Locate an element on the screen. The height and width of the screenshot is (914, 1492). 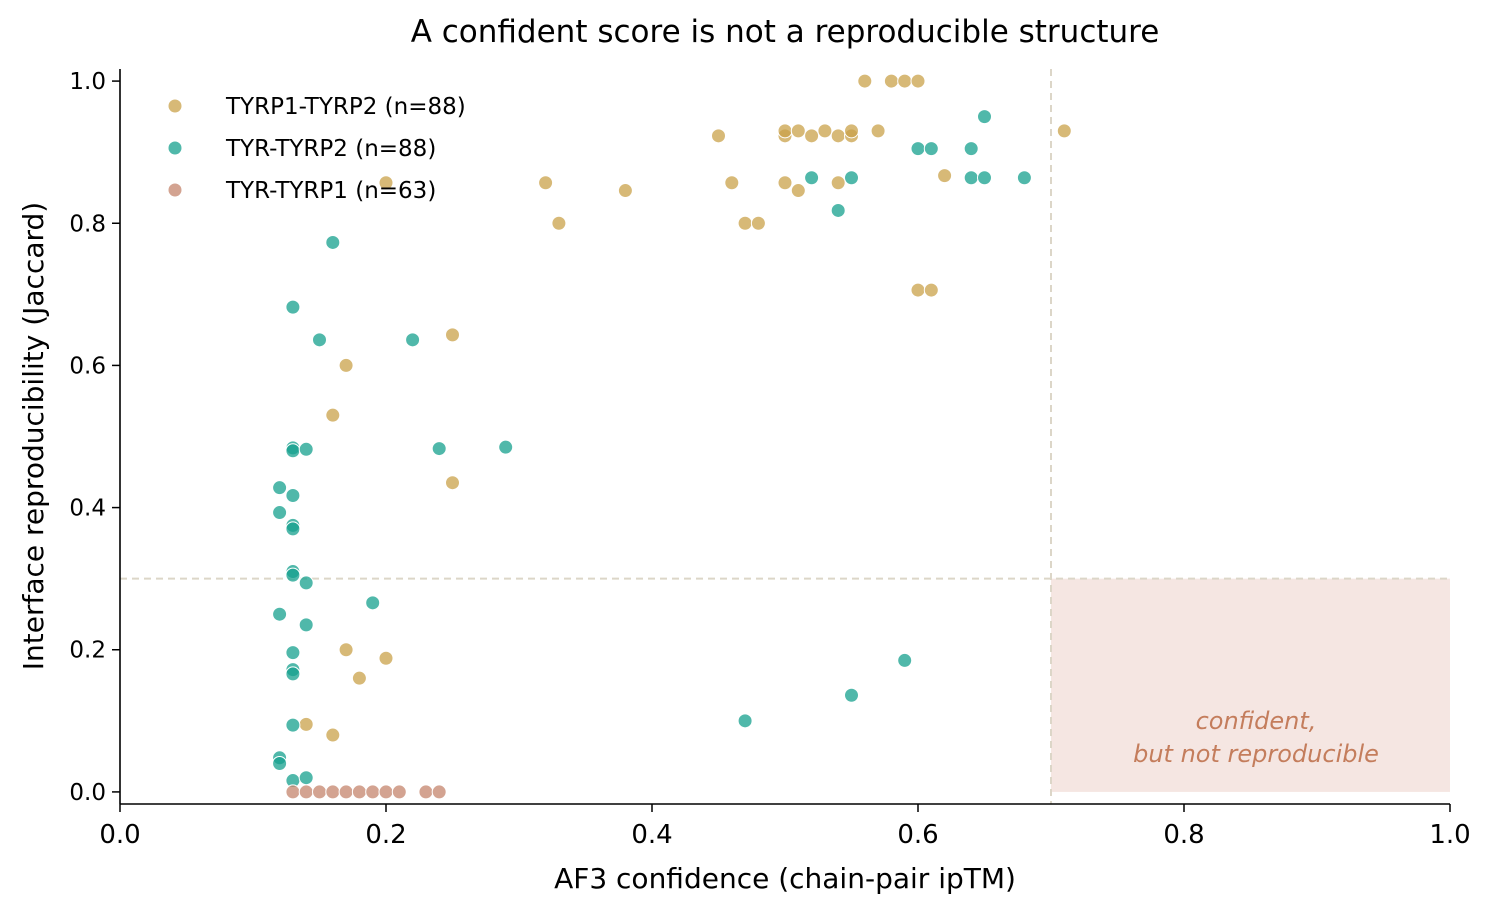
x-axis-ticks: 0.0 0.2 0.4 0.6 0.8 1.0 is located at coordinates (785, 827).